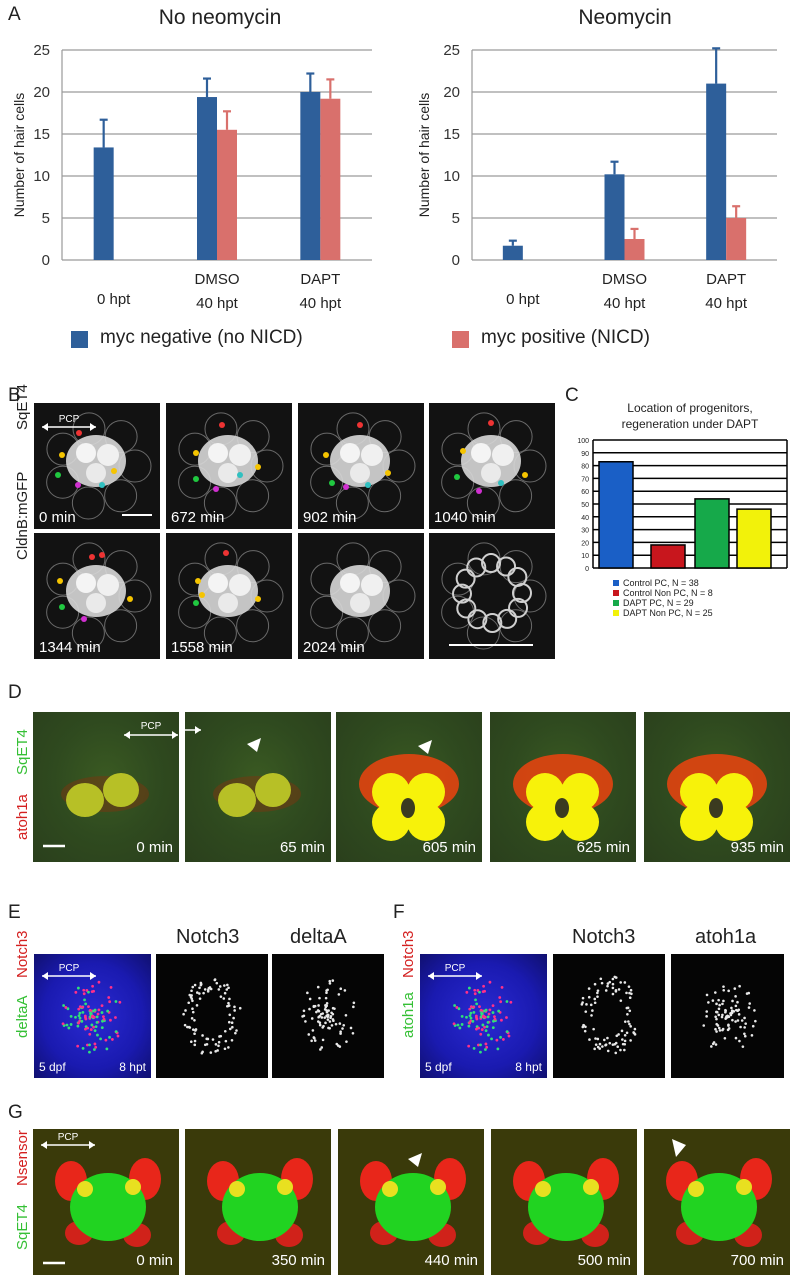 This screenshot has height=1280, width=801. I want to click on legend-swatch, so click(616, 583).